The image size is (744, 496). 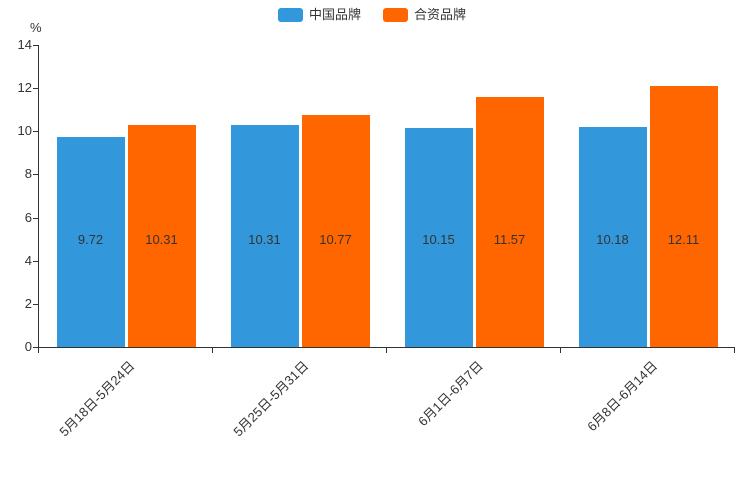 What do you see at coordinates (28, 174) in the screenshot?
I see `y-axis-tick-label: 8` at bounding box center [28, 174].